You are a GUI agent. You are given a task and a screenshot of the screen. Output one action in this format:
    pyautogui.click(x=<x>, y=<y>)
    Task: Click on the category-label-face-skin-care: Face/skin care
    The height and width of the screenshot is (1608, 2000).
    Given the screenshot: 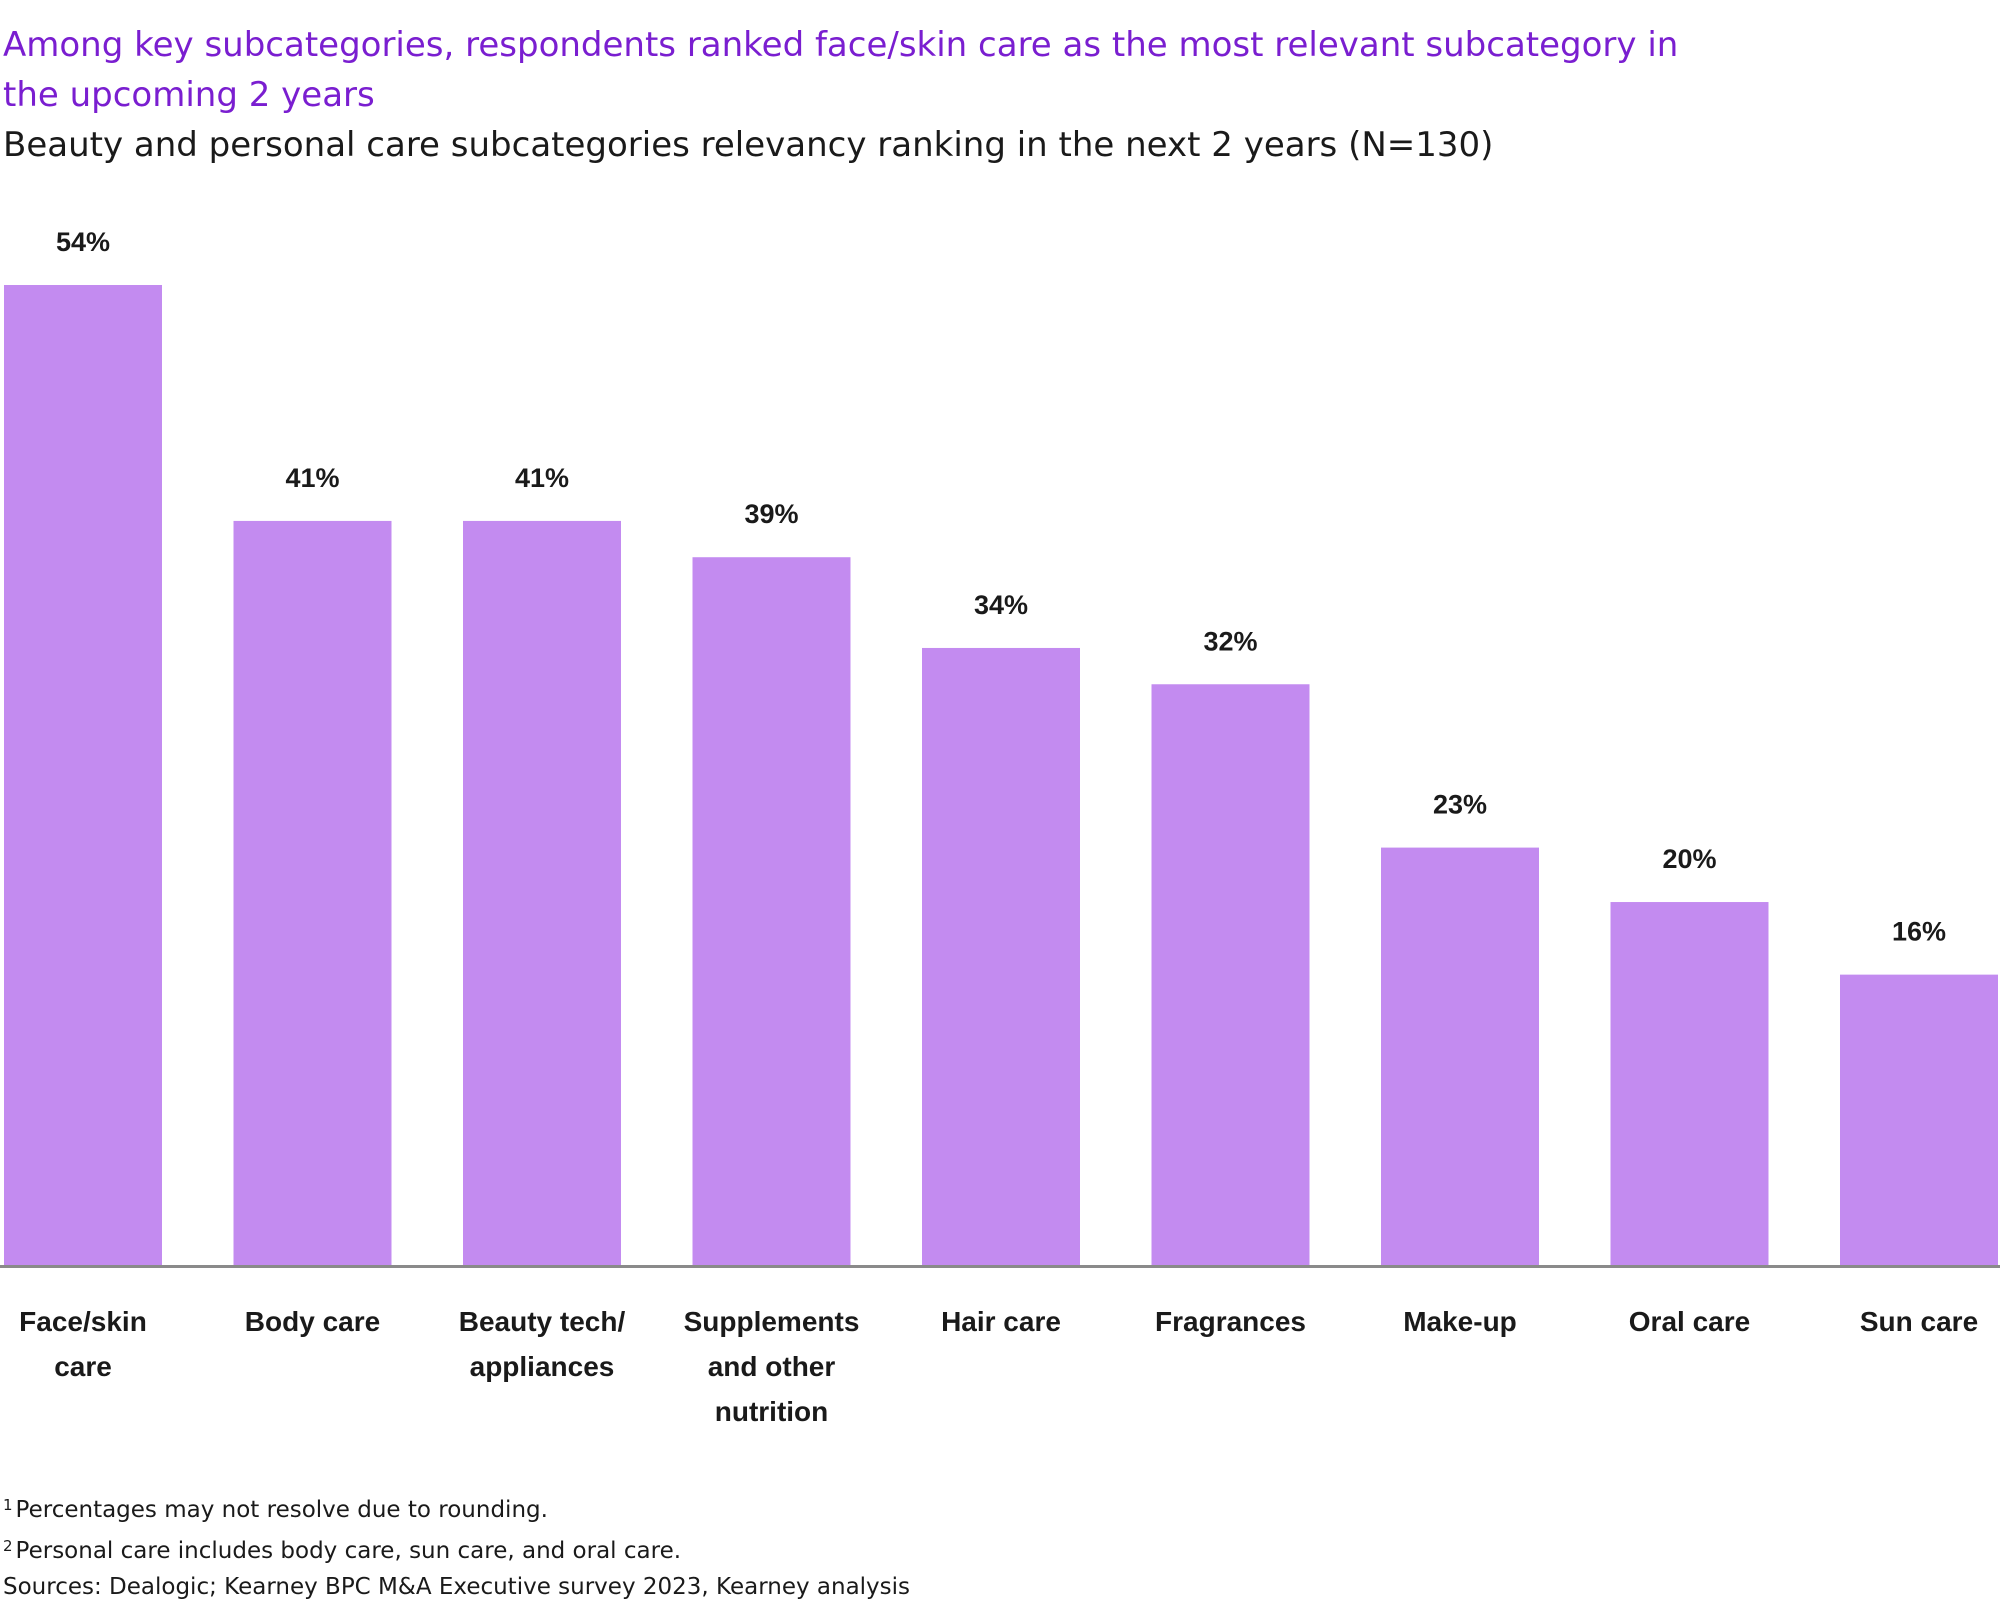 What is the action you would take?
    pyautogui.click(x=83, y=1344)
    